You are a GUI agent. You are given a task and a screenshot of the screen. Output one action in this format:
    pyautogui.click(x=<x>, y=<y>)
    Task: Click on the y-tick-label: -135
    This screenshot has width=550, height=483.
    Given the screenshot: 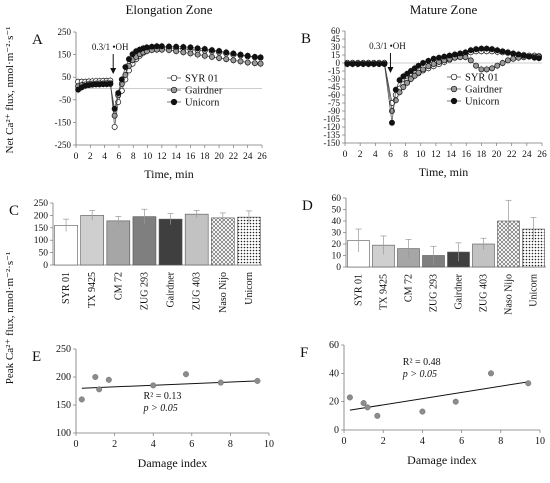 What is the action you would take?
    pyautogui.click(x=332, y=135)
    